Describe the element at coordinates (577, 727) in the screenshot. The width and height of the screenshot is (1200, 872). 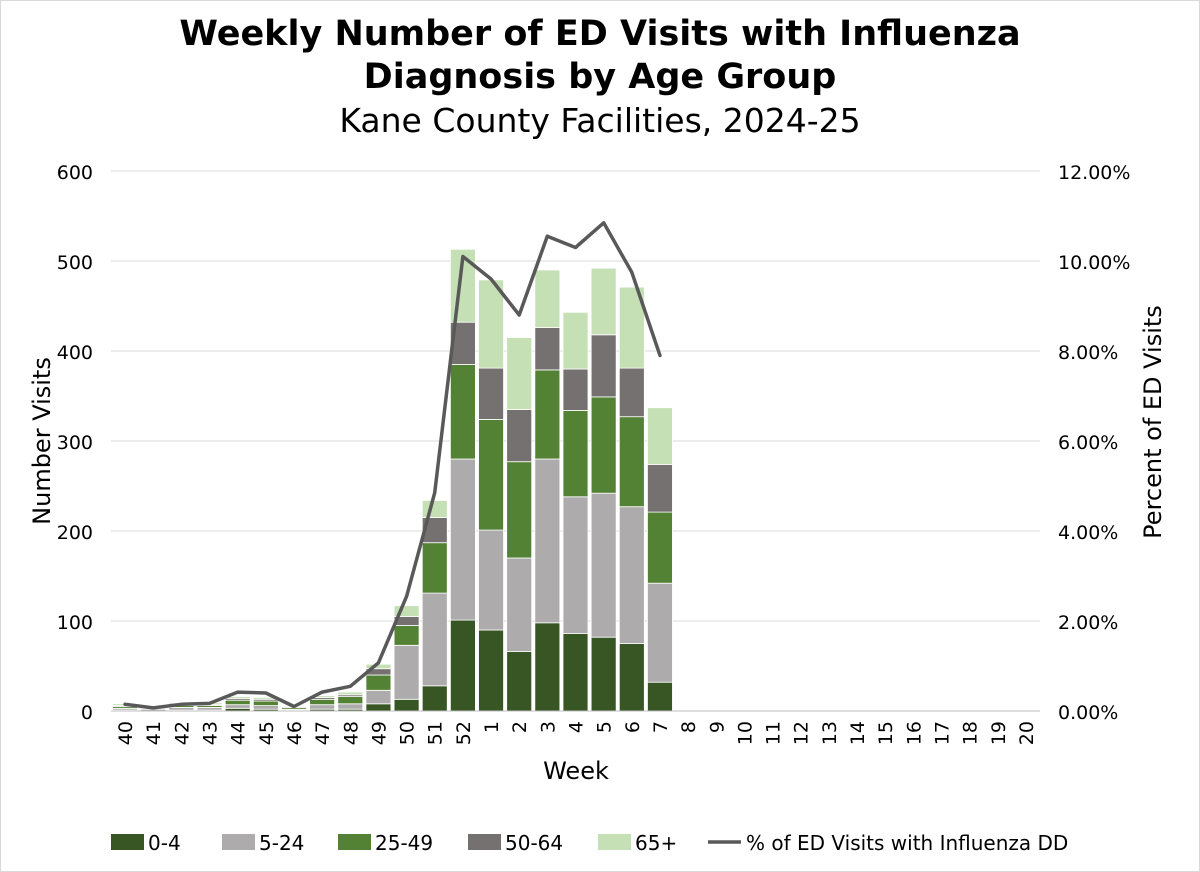
I see `x-tick-label: 4` at that location.